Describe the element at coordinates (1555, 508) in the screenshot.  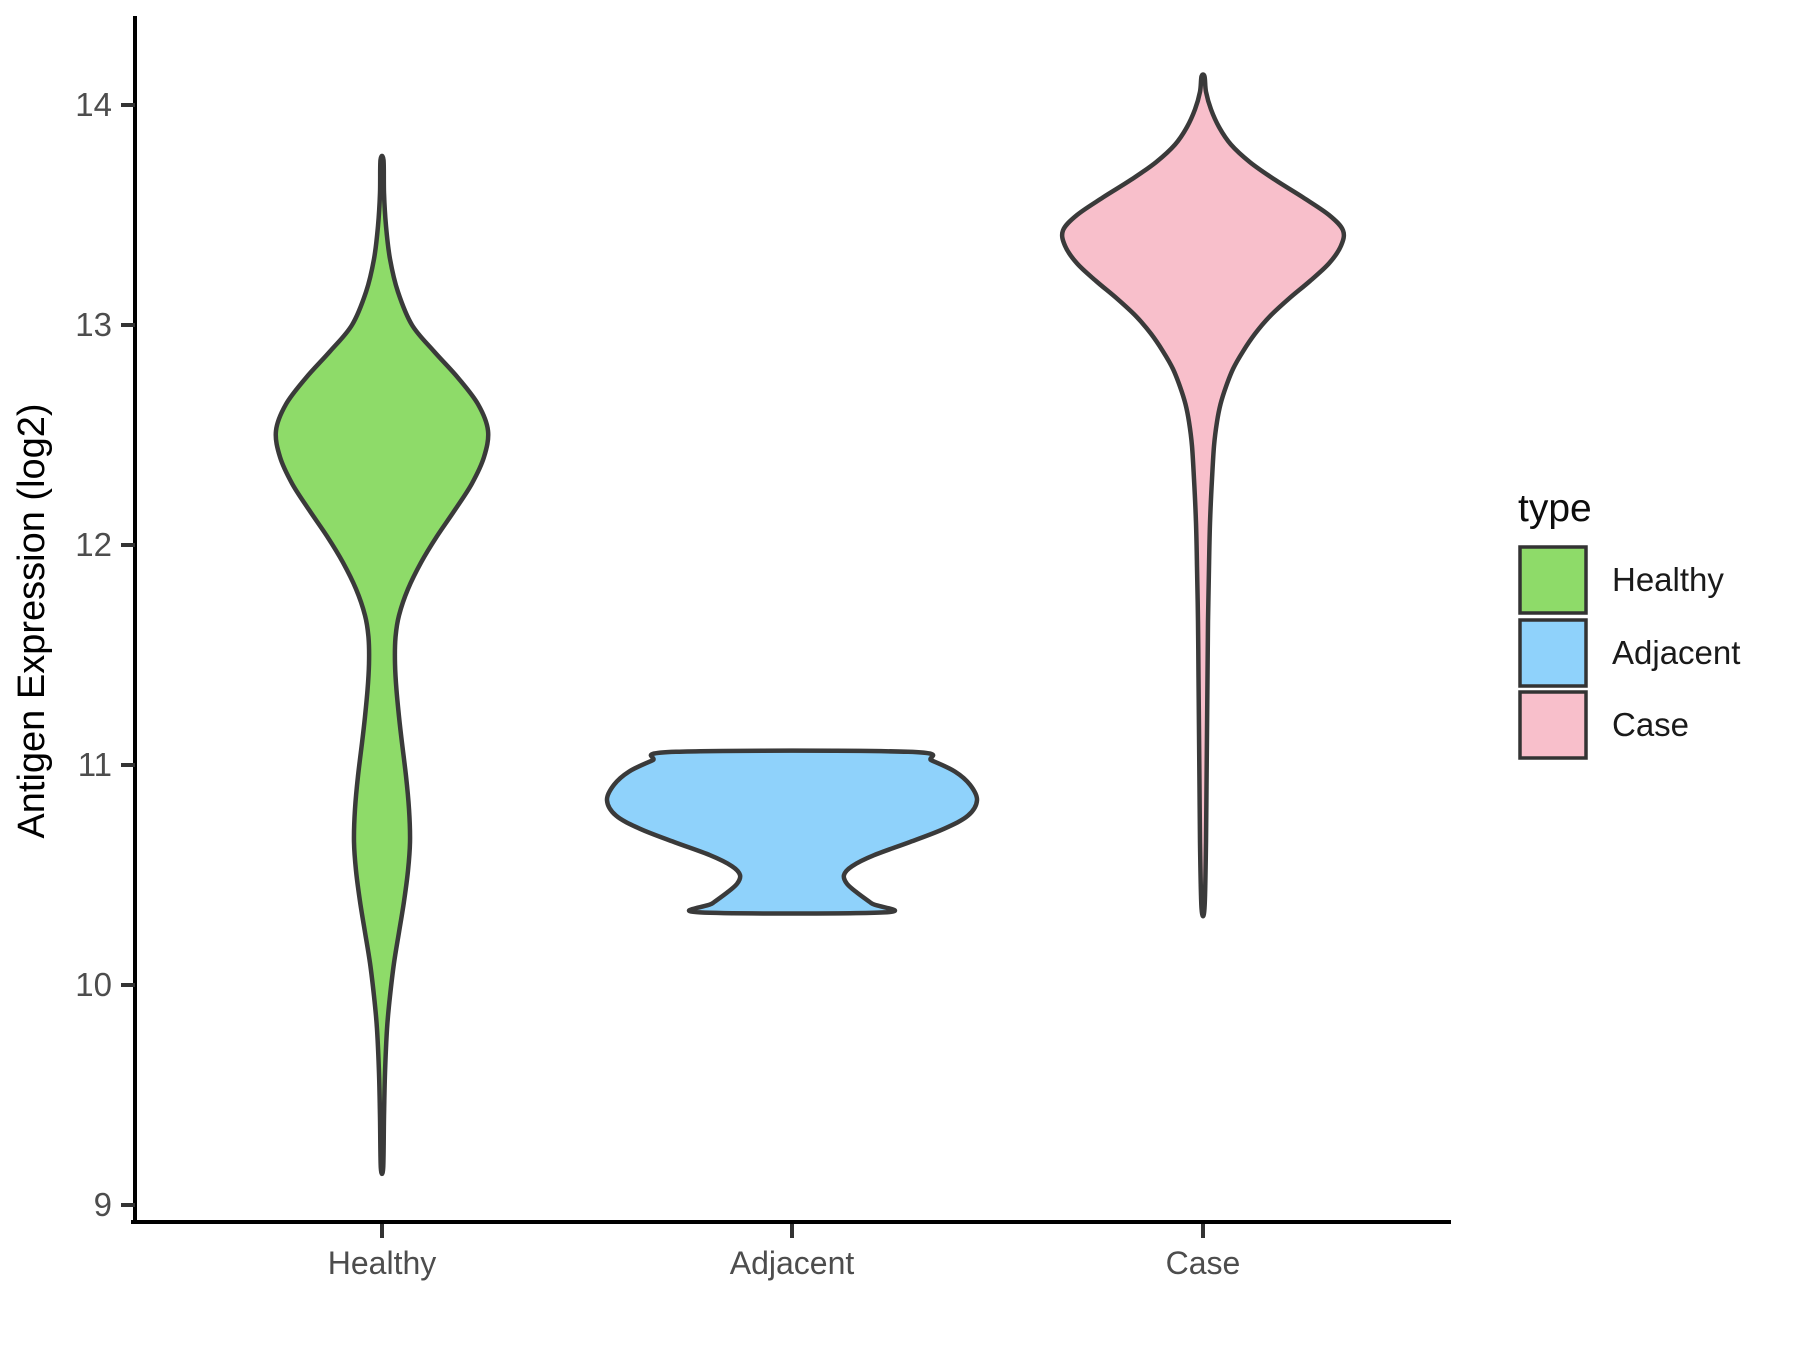
I see `legend-title: type` at that location.